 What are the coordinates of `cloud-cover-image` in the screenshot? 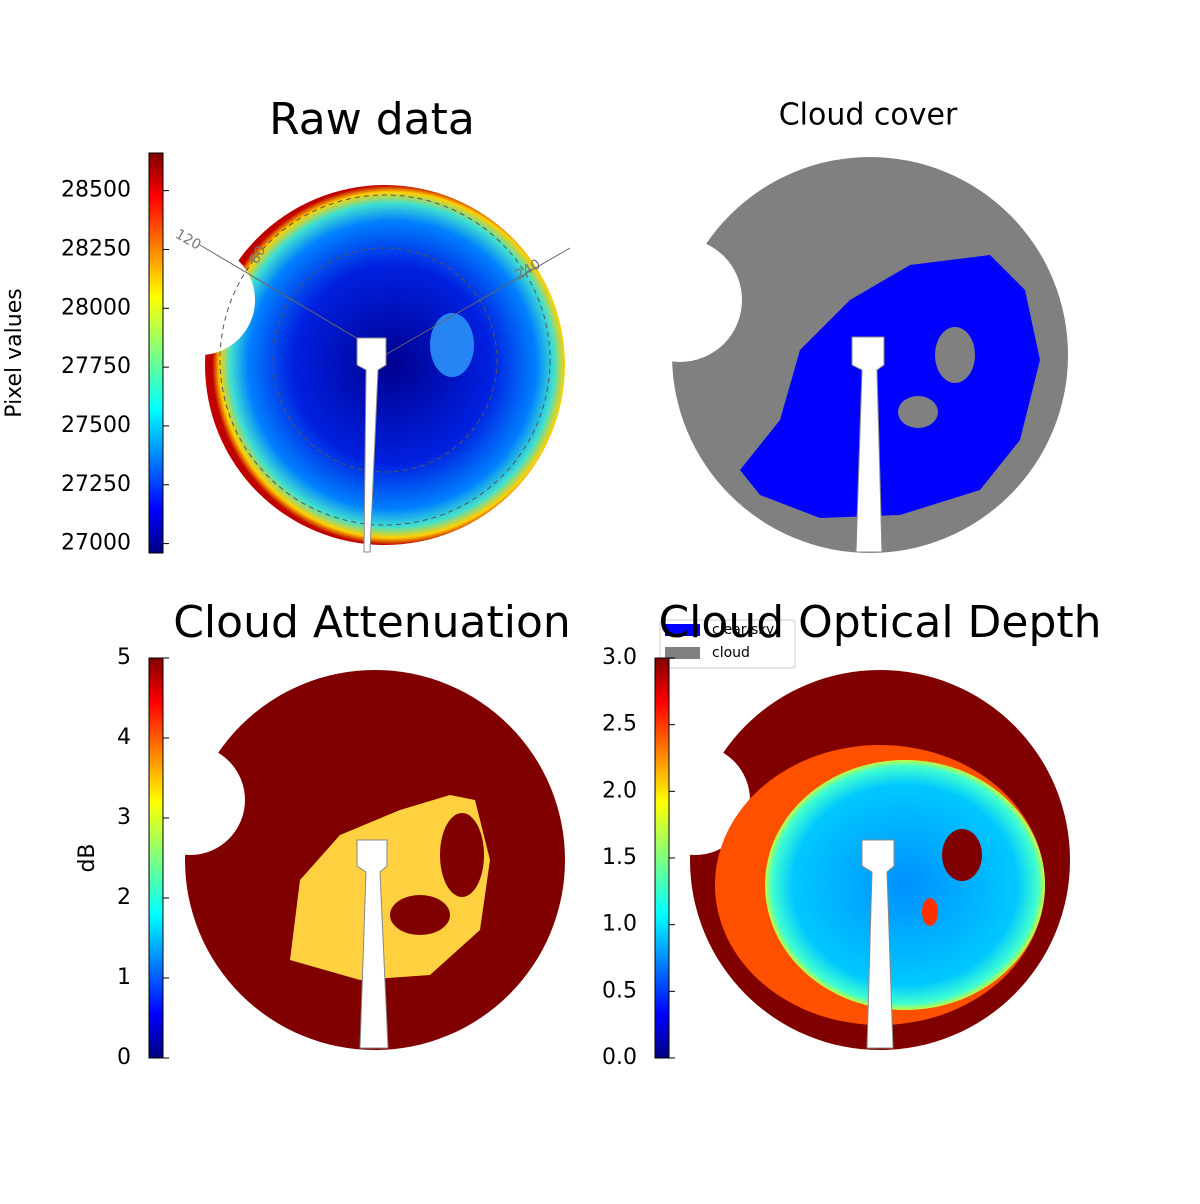 It's located at (843, 355).